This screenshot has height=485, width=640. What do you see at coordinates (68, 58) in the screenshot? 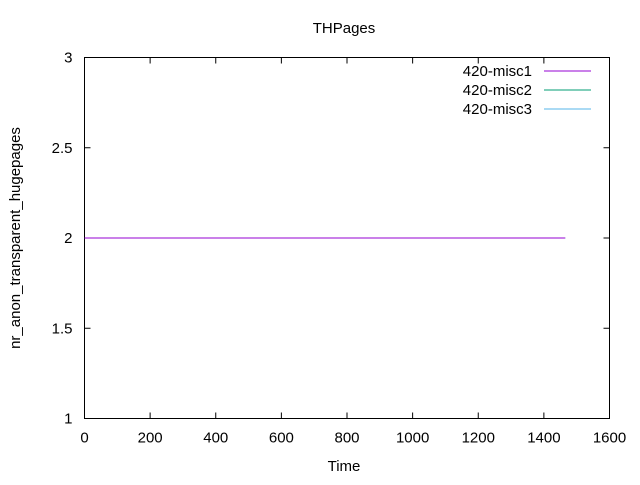
I see `y-tick-label: 3` at bounding box center [68, 58].